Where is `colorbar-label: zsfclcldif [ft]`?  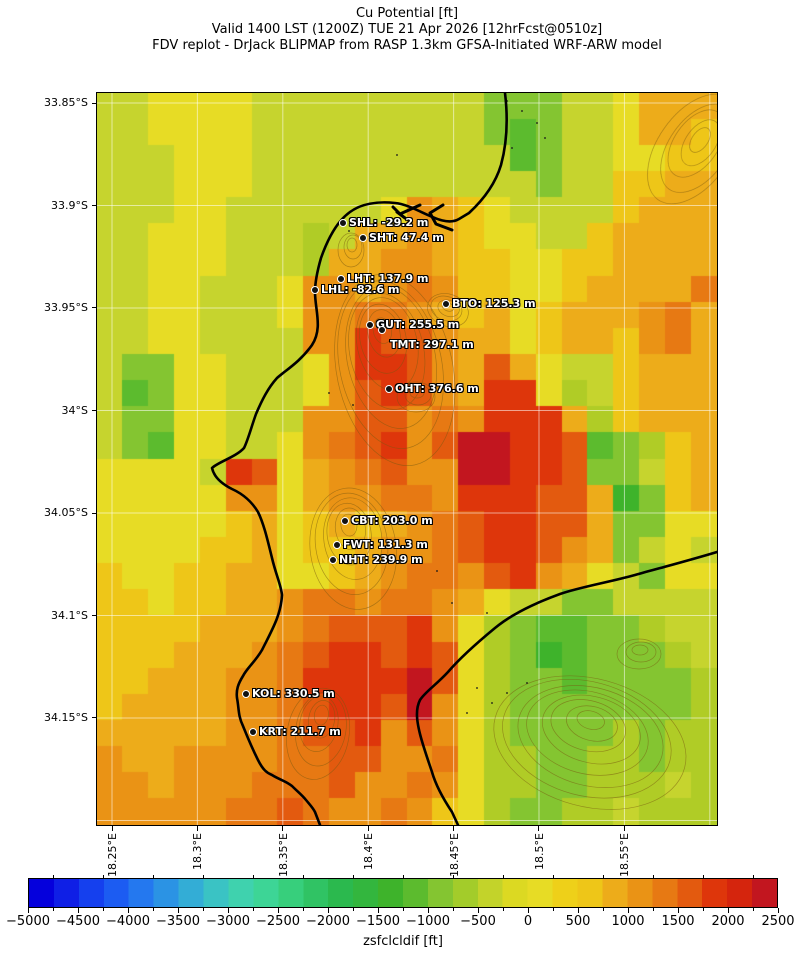 colorbar-label: zsfclcldif [ft] is located at coordinates (403, 941).